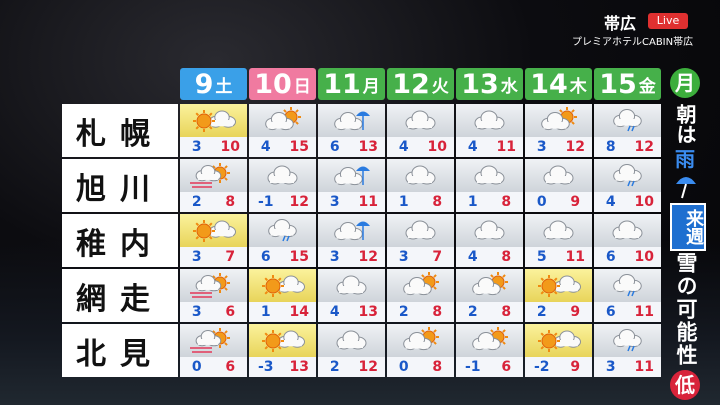 The width and height of the screenshot is (720, 405). What do you see at coordinates (631, 183) in the screenshot?
I see `rain` at bounding box center [631, 183].